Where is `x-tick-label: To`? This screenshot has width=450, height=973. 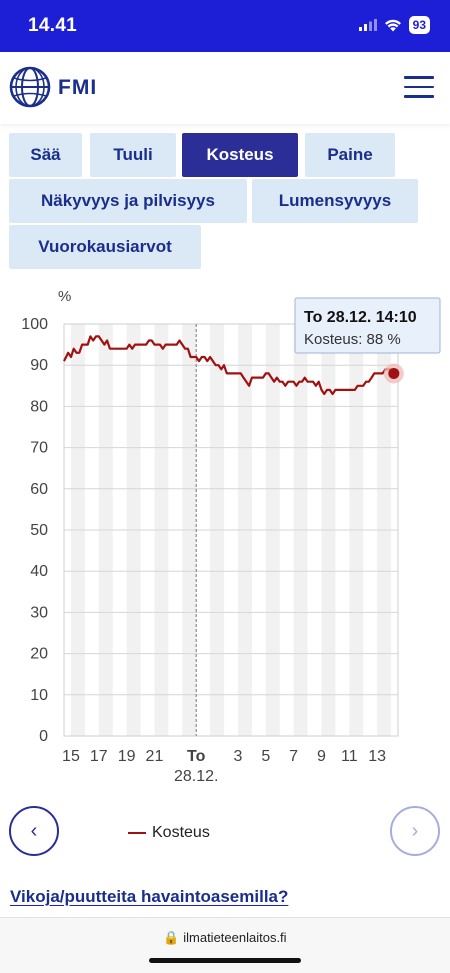
x-tick-label: To is located at coordinates (196, 756).